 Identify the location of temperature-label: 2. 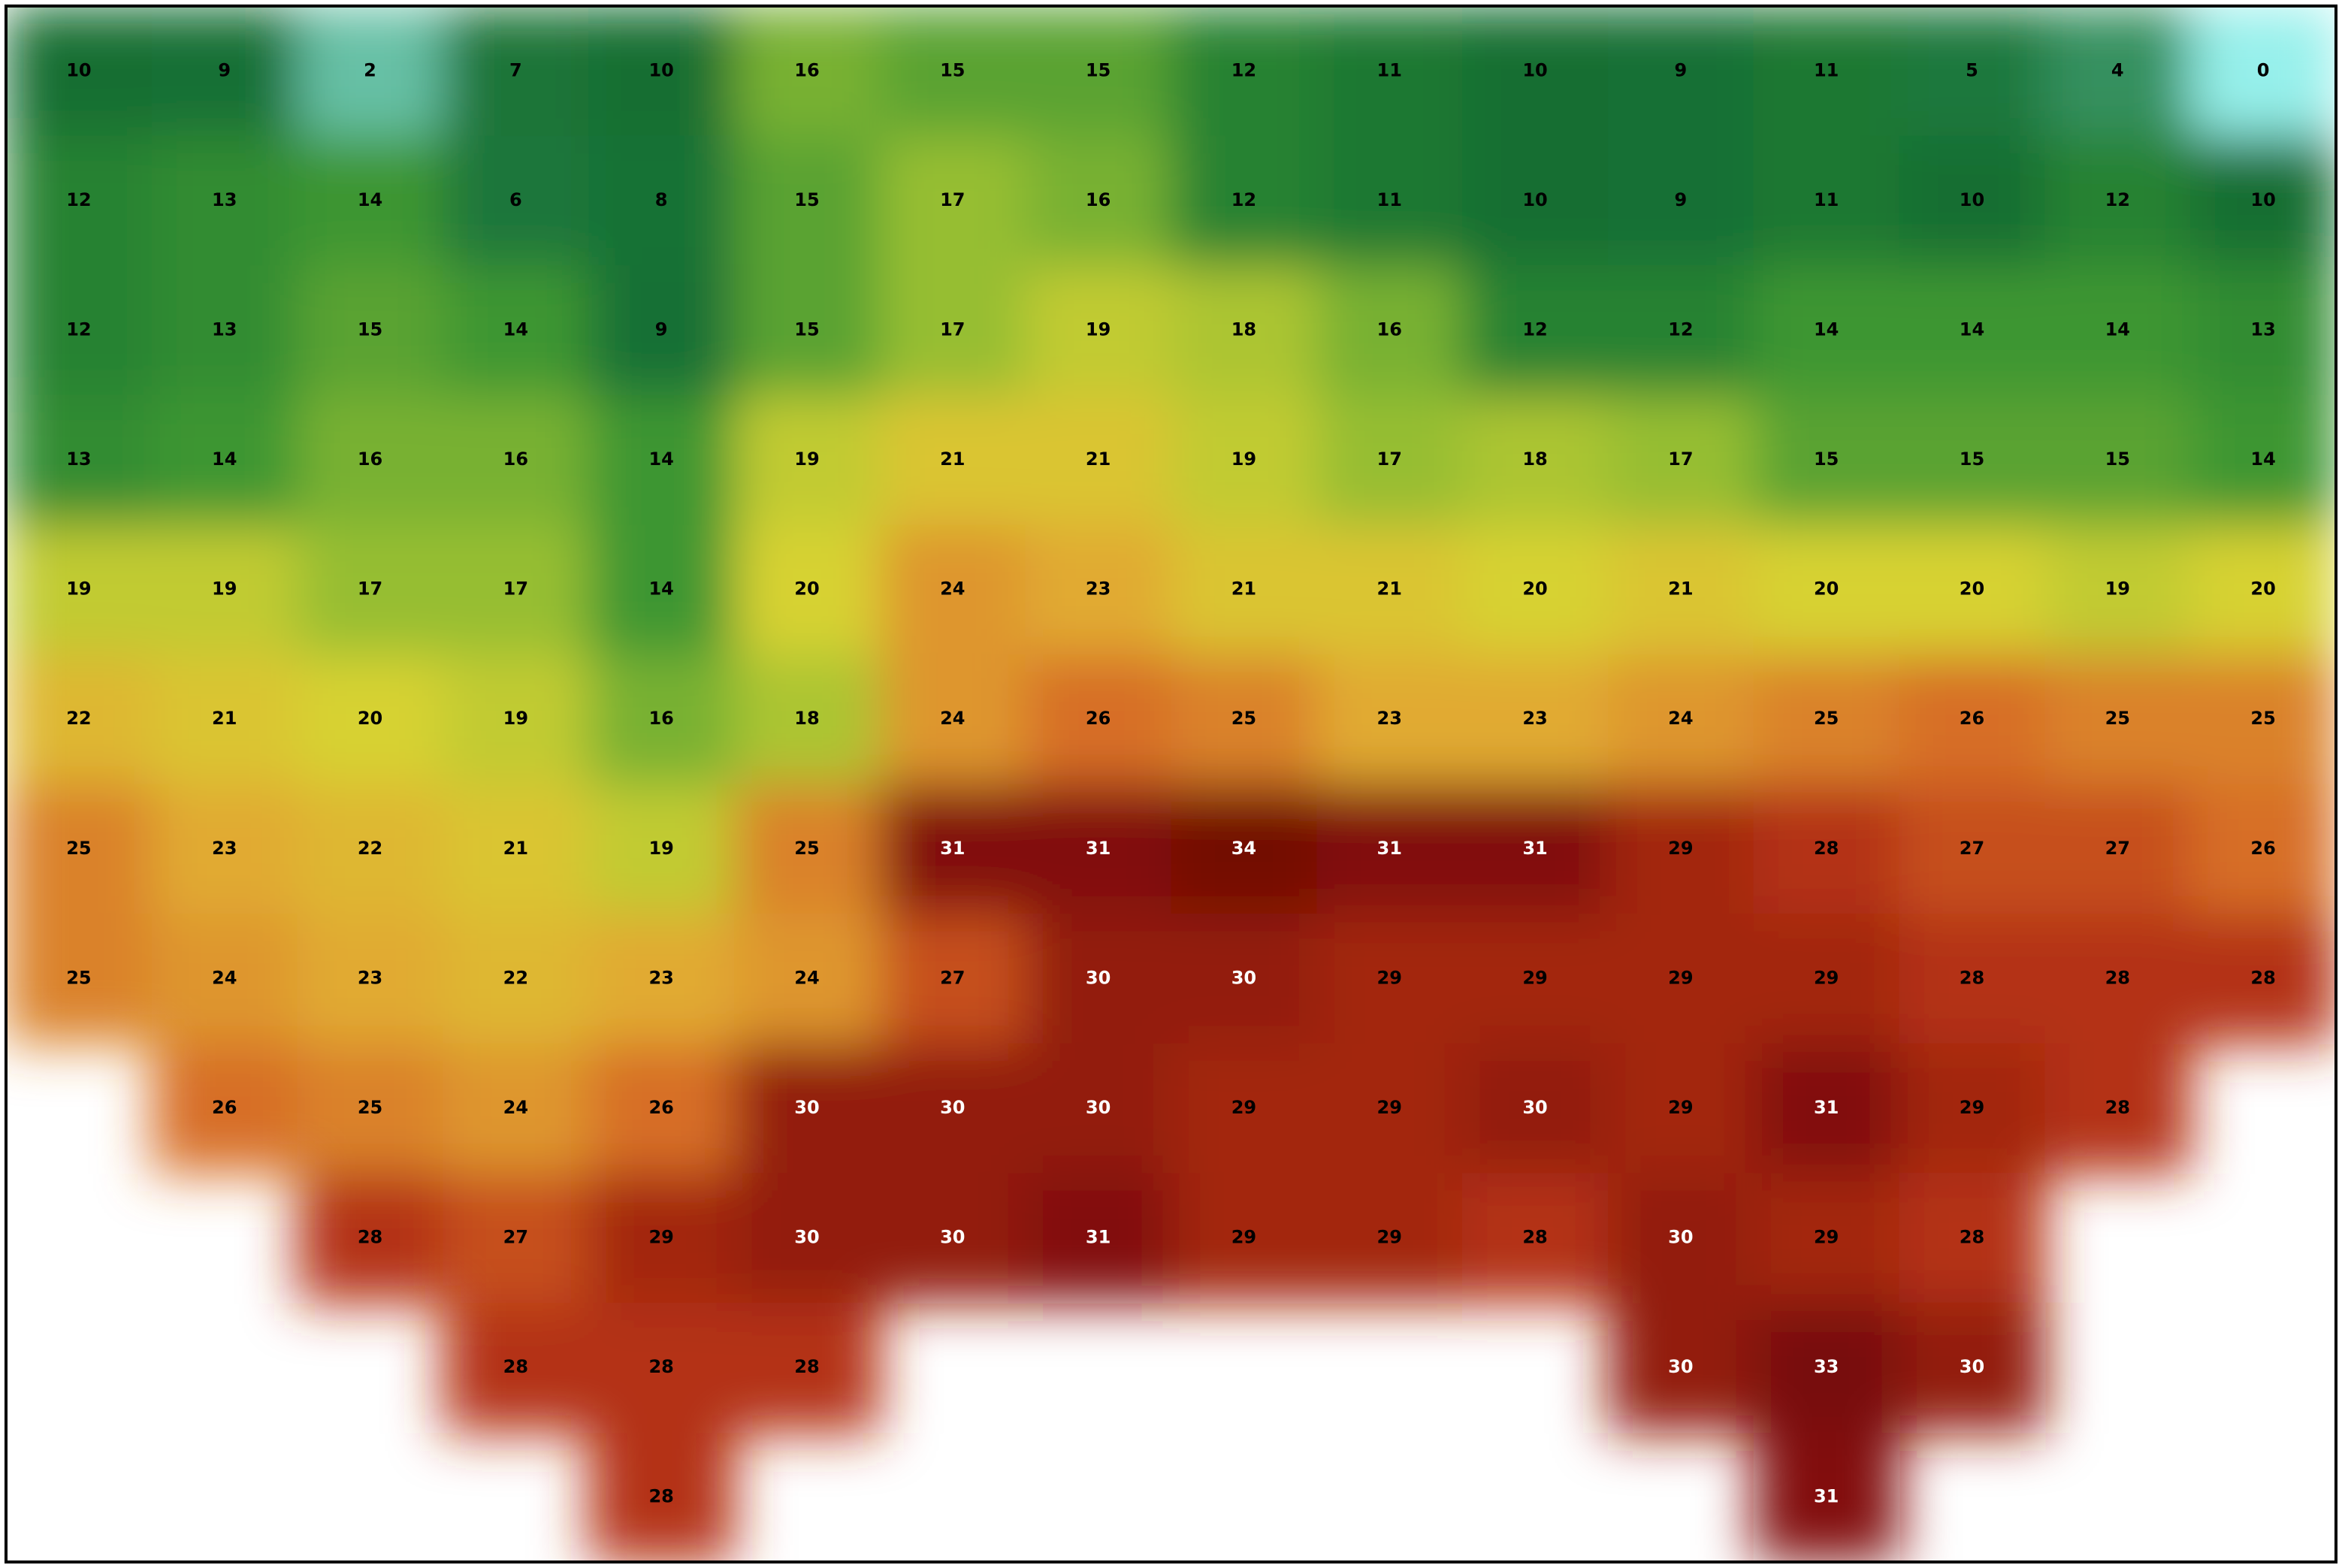
(370, 69).